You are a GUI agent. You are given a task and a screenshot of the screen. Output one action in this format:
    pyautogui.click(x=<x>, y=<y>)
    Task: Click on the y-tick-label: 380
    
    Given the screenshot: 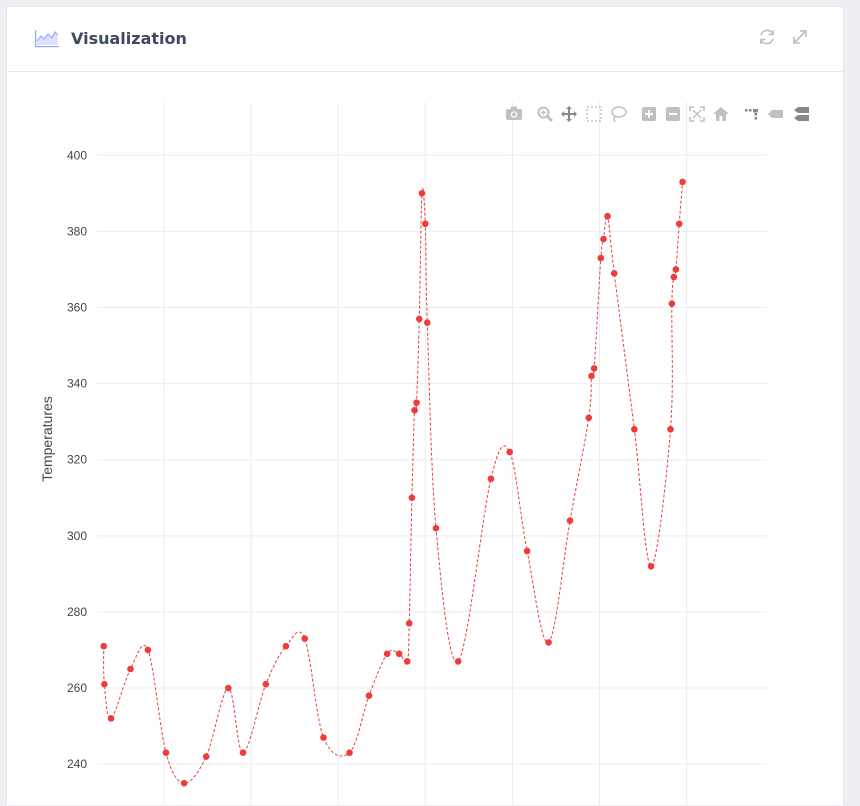 What is the action you would take?
    pyautogui.click(x=77, y=231)
    